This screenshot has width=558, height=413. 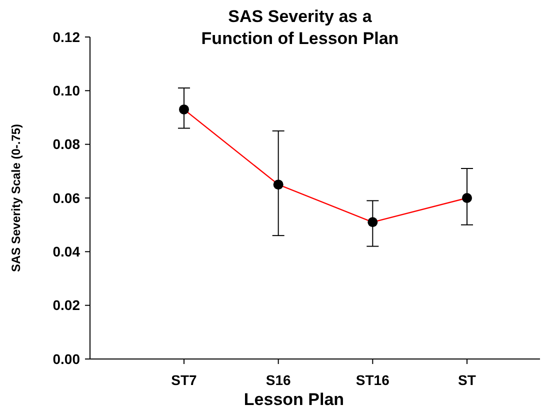 I want to click on y-tick-label: 0.06, so click(x=66, y=198).